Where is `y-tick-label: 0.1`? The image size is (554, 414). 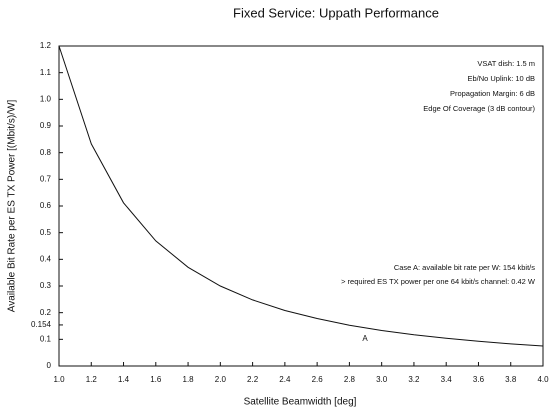 y-tick-label: 0.1 is located at coordinates (46, 338).